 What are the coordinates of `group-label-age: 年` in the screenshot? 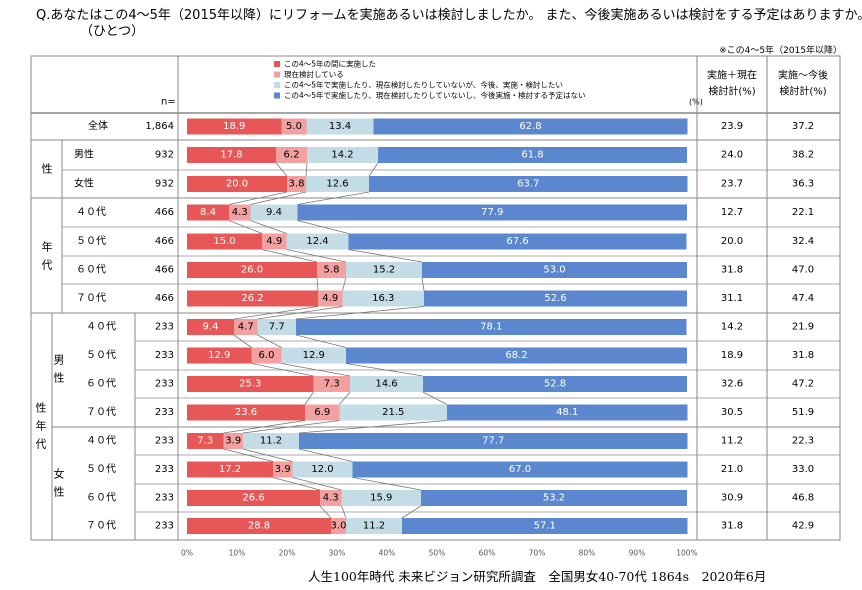 It's located at (47, 247).